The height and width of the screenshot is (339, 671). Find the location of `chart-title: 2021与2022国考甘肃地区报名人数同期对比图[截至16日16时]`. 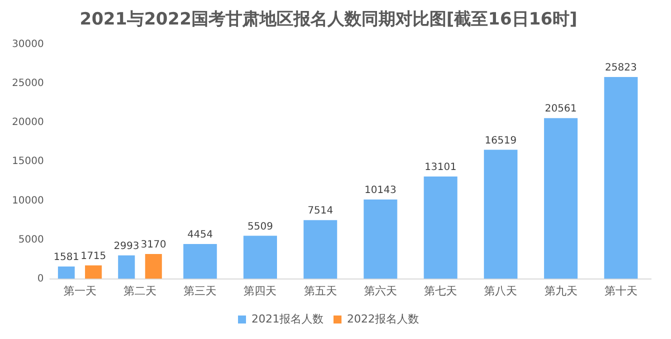

chart-title: 2021与2022国考甘肃地区报名人数同期对比图[截至16日16时] is located at coordinates (329, 20).